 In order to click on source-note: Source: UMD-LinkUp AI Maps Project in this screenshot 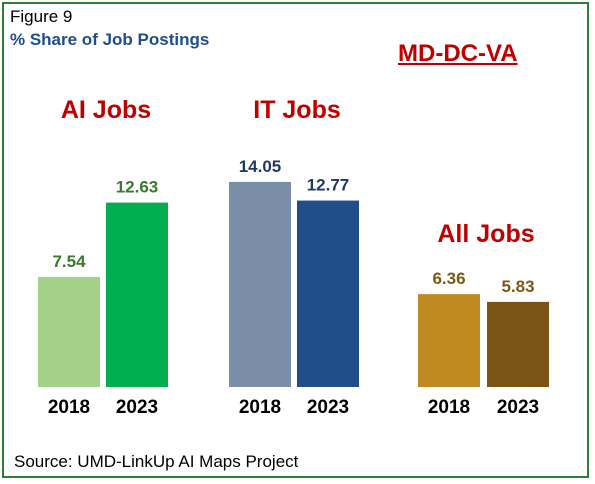, I will do `click(156, 461)`.